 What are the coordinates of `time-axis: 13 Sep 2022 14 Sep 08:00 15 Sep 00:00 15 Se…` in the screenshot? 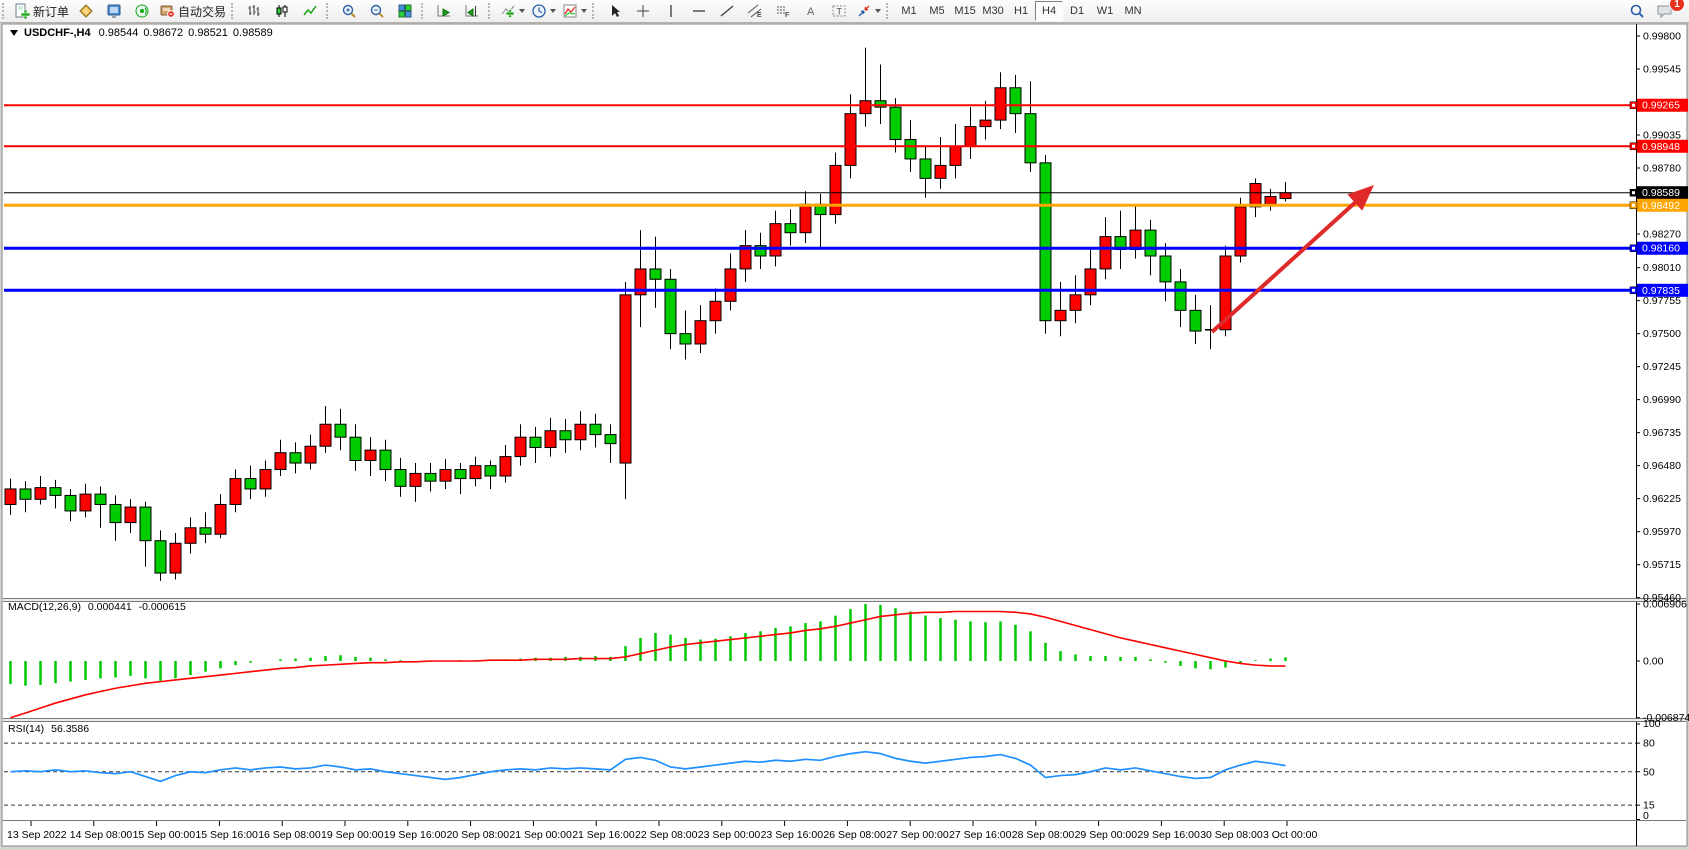 It's located at (662, 831).